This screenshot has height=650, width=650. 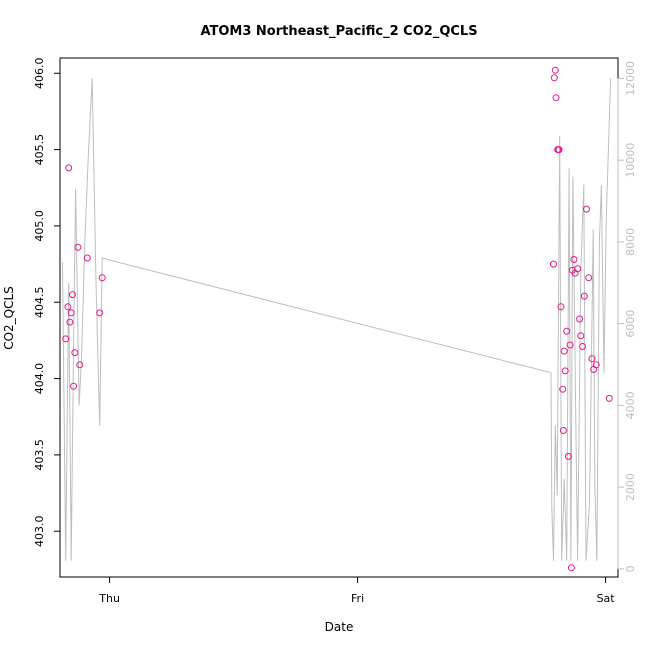 What do you see at coordinates (630, 324) in the screenshot?
I see `y2-tick-label: 6000` at bounding box center [630, 324].